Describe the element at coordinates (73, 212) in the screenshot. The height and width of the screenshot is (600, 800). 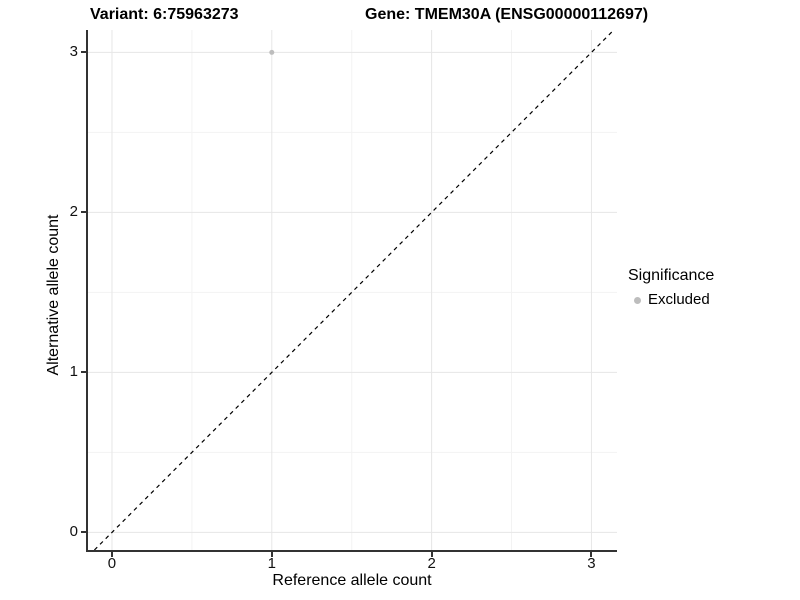
I see `y-tick-label: 2` at that location.